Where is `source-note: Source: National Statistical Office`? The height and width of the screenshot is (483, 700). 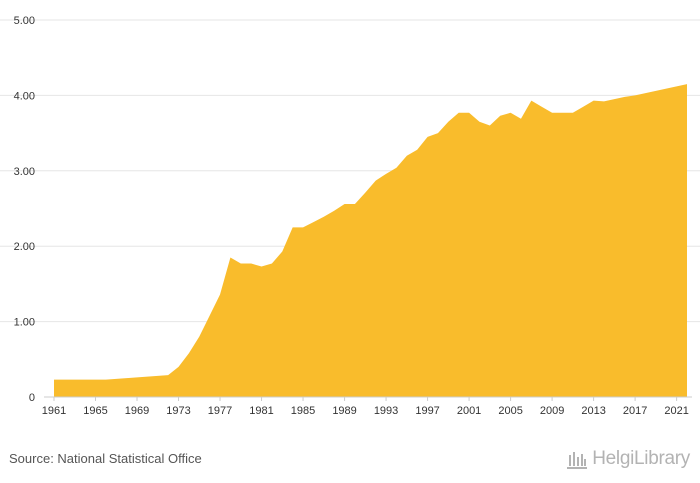
source-note: Source: National Statistical Office is located at coordinates (105, 458).